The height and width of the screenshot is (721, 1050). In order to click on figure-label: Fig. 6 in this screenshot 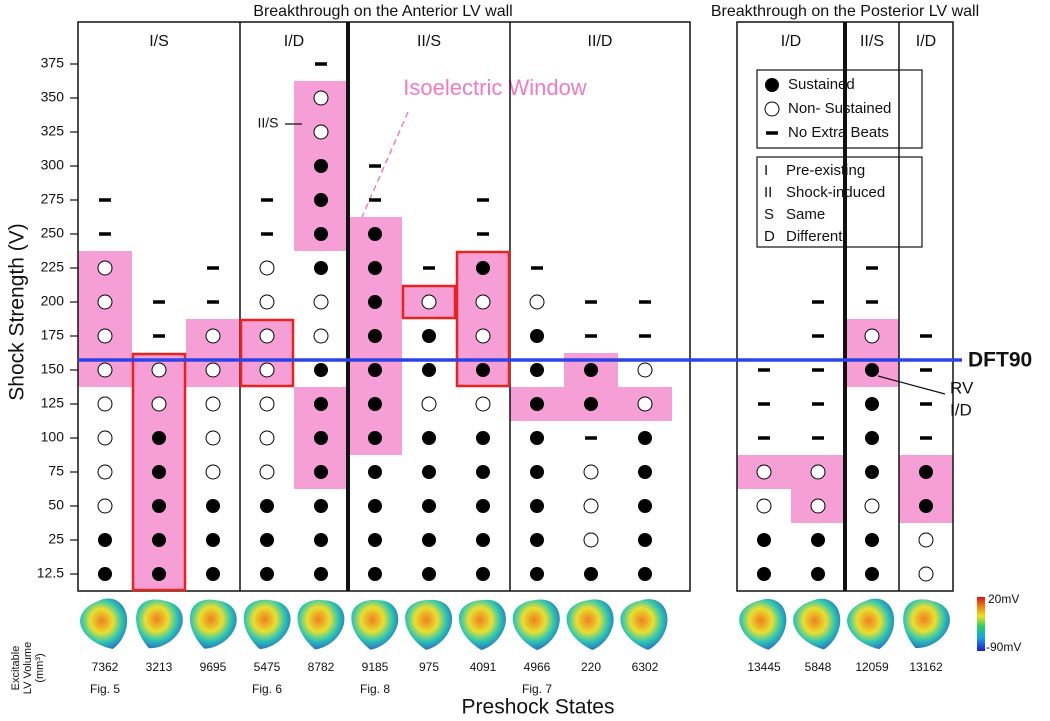, I will do `click(267, 689)`.